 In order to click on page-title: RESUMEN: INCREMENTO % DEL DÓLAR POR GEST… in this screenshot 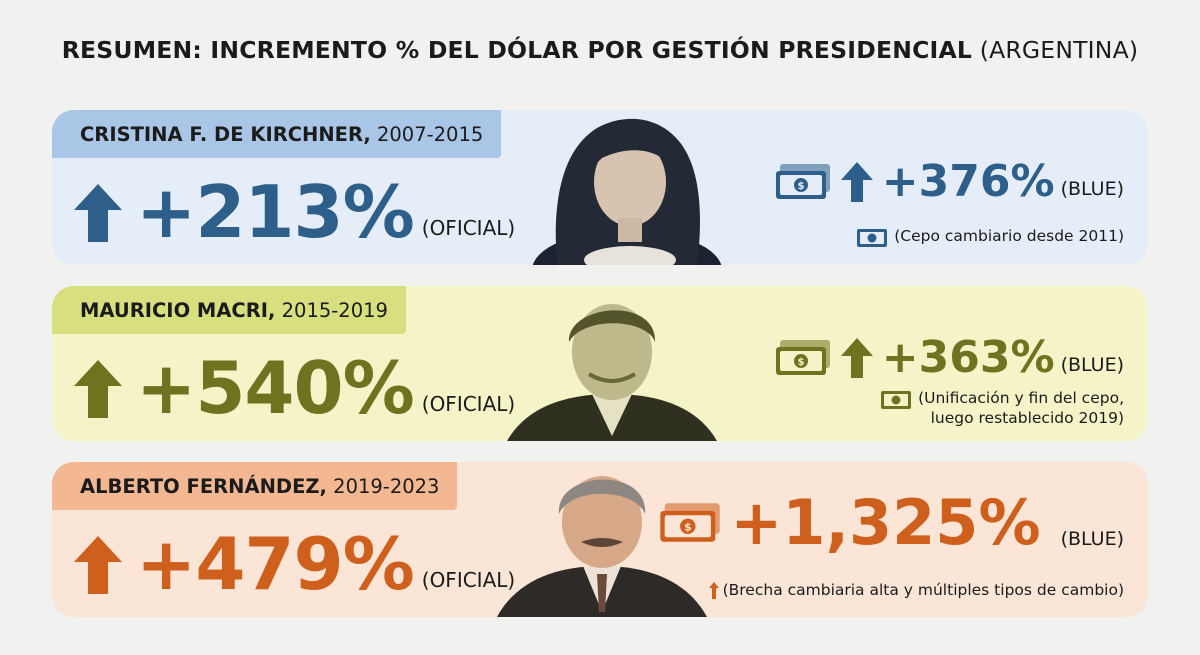, I will do `click(600, 50)`.